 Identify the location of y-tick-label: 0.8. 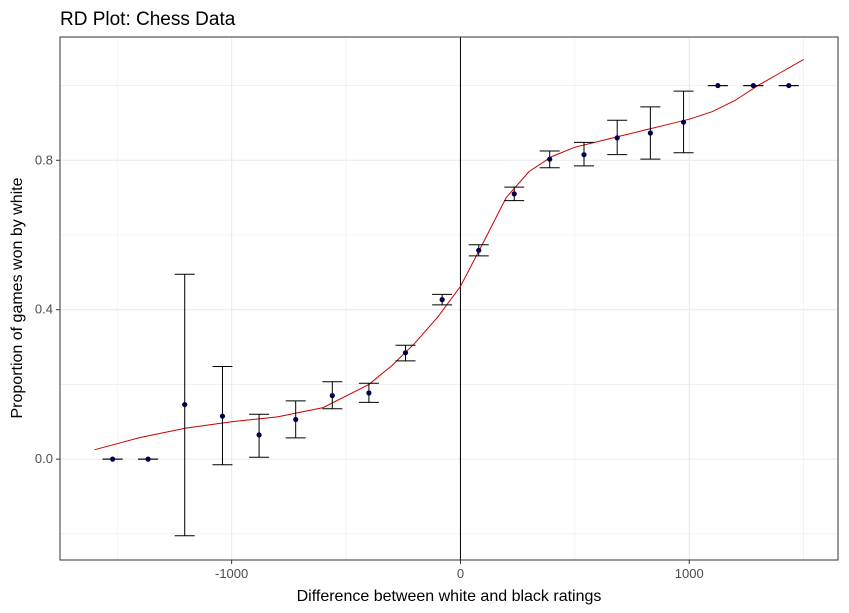
(44, 159).